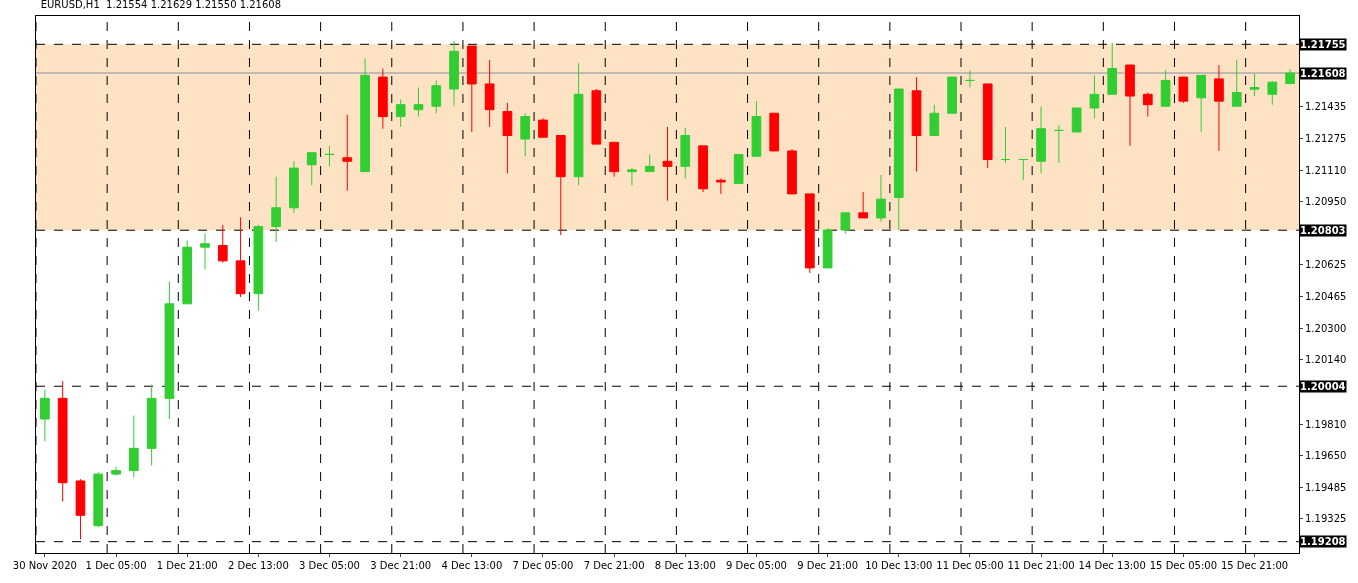 The width and height of the screenshot is (1358, 583). Describe the element at coordinates (899, 565) in the screenshot. I see `x-tick-label: 10 Dec 13:00` at that location.